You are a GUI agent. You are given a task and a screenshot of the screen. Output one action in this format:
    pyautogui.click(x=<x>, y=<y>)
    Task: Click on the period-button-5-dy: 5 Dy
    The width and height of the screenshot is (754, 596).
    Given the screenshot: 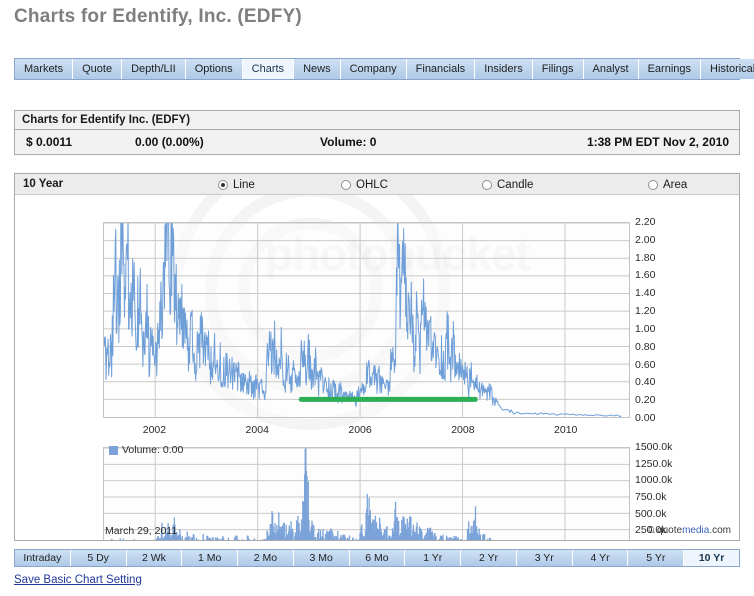 What is the action you would take?
    pyautogui.click(x=98, y=558)
    